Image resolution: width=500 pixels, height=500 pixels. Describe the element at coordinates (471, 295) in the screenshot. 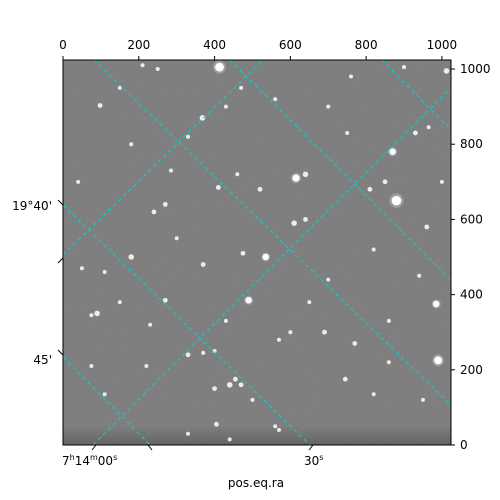

I see `y-tick-label: 400` at that location.